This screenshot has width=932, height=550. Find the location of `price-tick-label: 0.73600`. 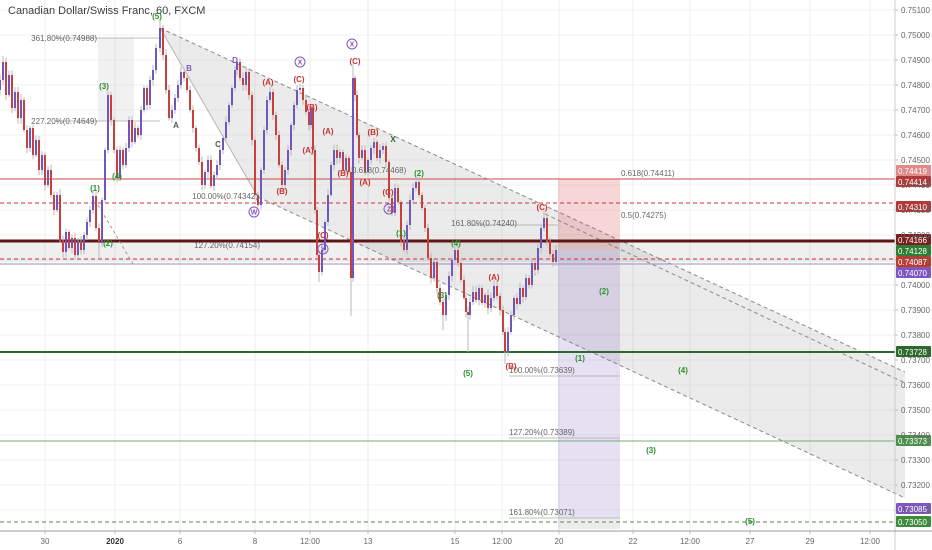

price-tick-label: 0.73600 is located at coordinates (915, 385).